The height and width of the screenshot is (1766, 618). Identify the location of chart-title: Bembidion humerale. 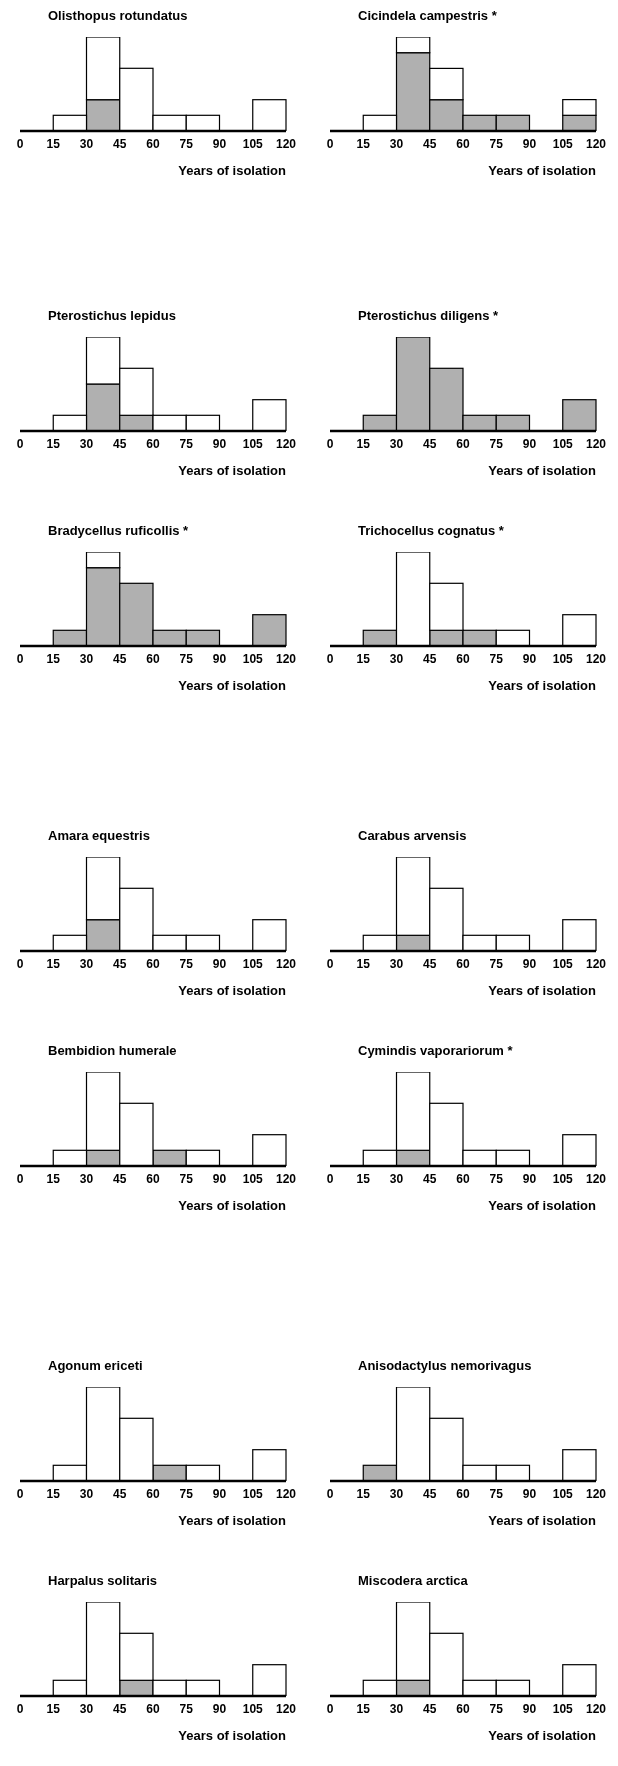
(112, 1051).